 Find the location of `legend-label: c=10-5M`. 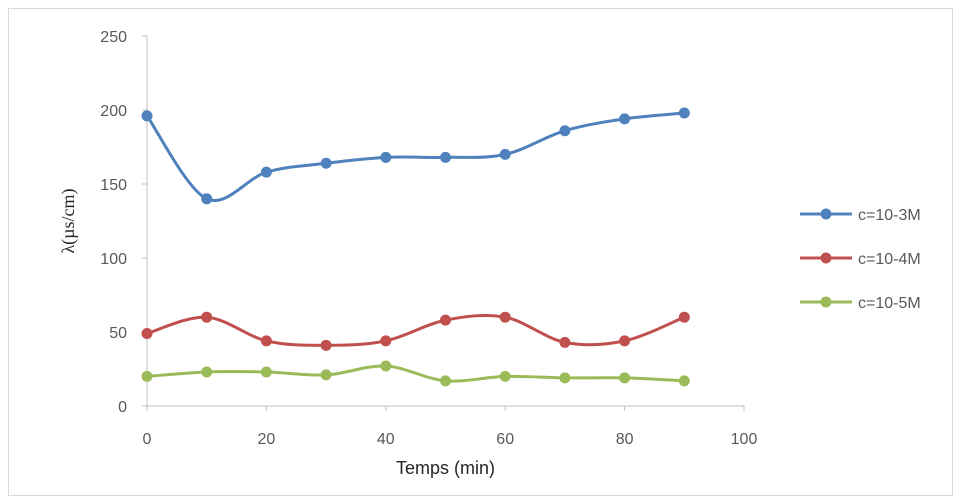

legend-label: c=10-5M is located at coordinates (889, 303).